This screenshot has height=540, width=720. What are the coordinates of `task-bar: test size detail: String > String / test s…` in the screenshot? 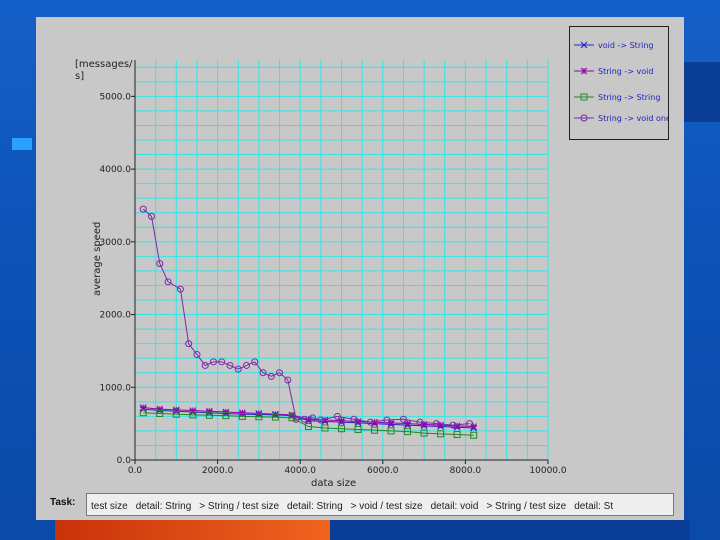 It's located at (380, 504).